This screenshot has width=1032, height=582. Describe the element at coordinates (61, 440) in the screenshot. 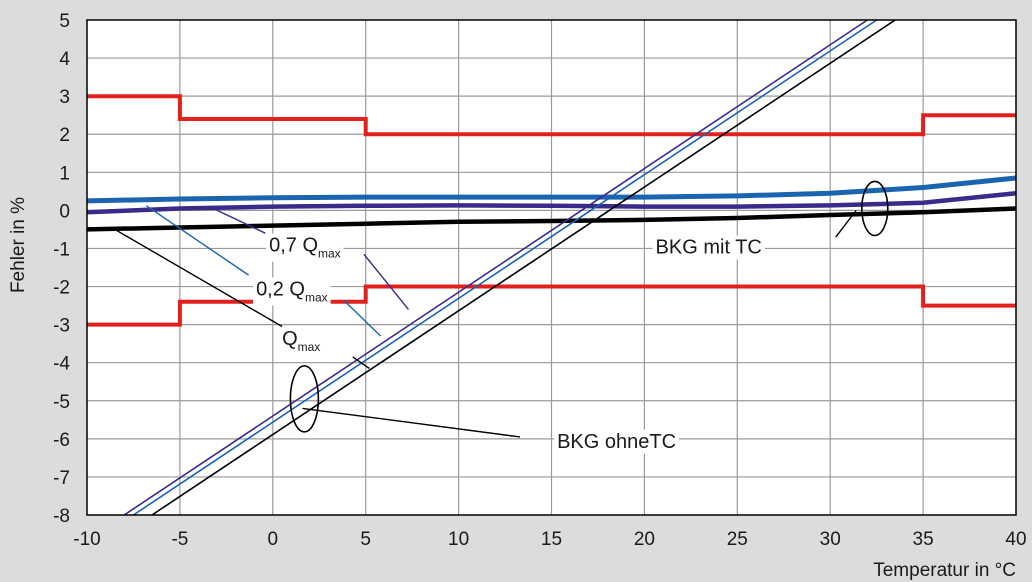

I see `y-tick-label: -6` at that location.